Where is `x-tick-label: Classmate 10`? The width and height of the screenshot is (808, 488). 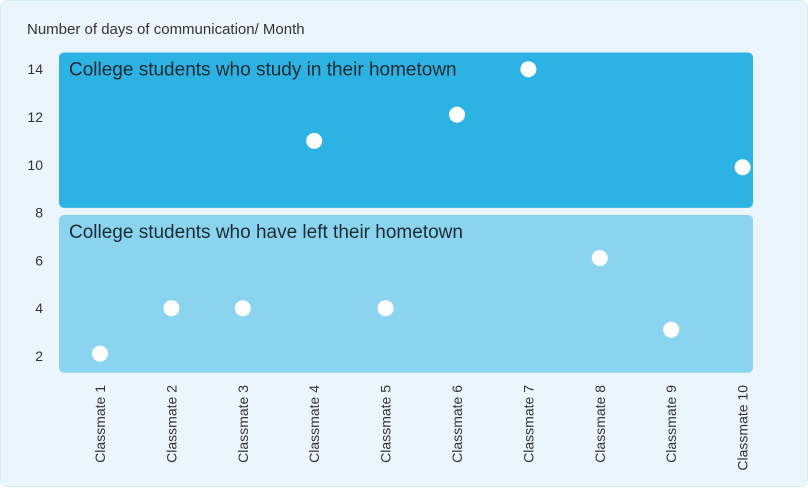 x-tick-label: Classmate 10 is located at coordinates (743, 428).